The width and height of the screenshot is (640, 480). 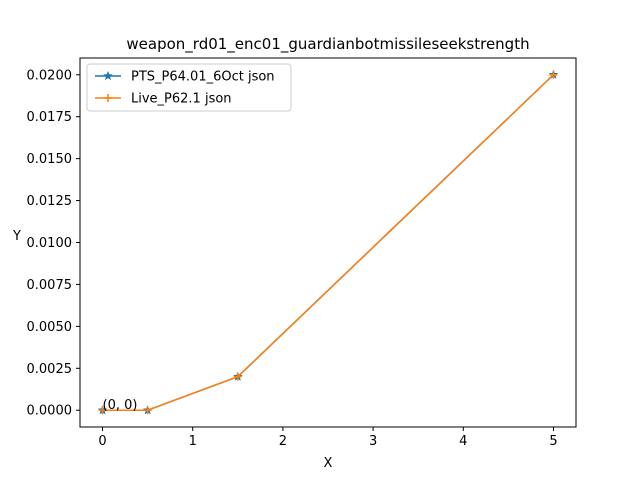 I want to click on x-tick-label: 4, so click(x=463, y=441).